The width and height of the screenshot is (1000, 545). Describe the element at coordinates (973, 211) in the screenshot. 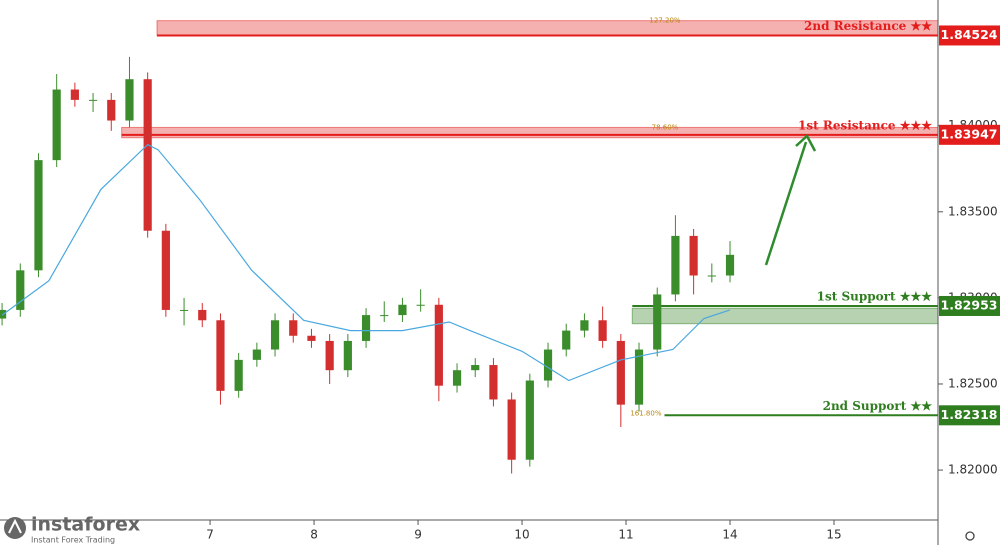

I see `y-tick-label: 1.83500` at that location.